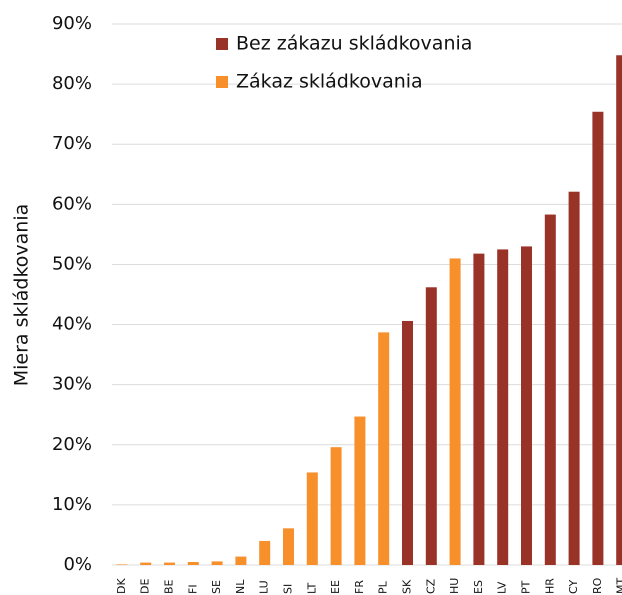  I want to click on legend-label: Bez zákazu skládkovania, so click(354, 44).